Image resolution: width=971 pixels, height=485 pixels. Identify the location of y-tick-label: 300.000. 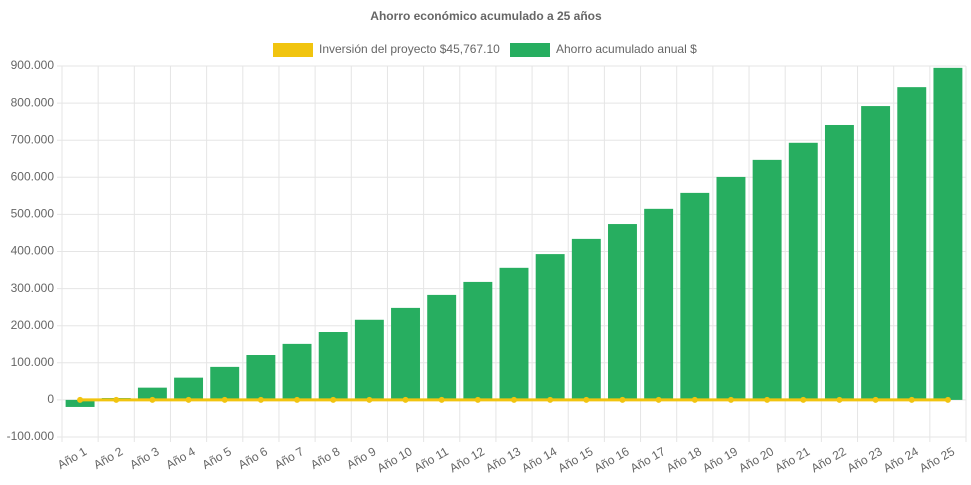
(33, 288).